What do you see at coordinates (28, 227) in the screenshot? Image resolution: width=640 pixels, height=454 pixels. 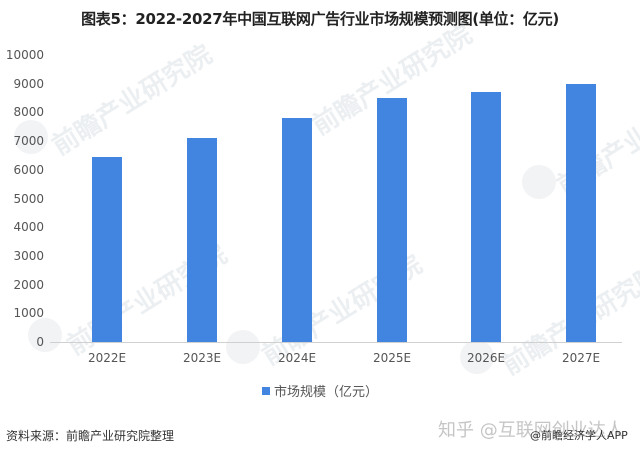 I see `y-axis-tick-label: 4000` at bounding box center [28, 227].